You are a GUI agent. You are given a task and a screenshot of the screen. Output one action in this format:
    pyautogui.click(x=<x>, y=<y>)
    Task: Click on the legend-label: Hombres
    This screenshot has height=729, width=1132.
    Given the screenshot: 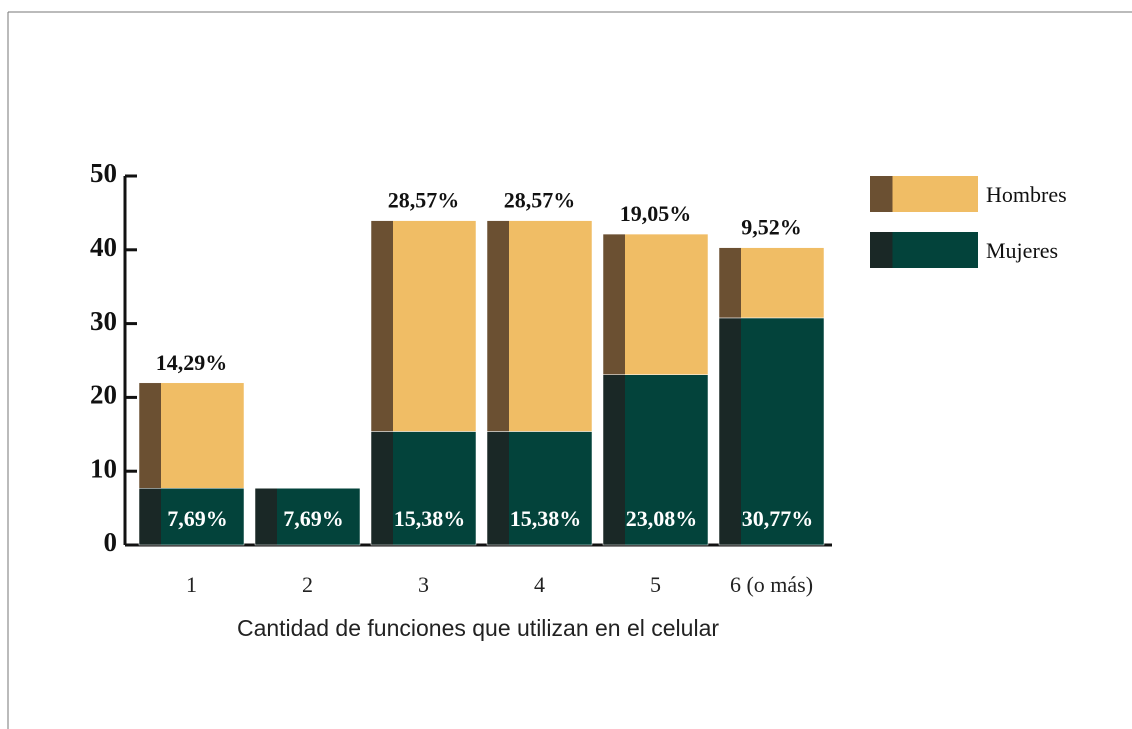 What is the action you would take?
    pyautogui.click(x=1026, y=194)
    